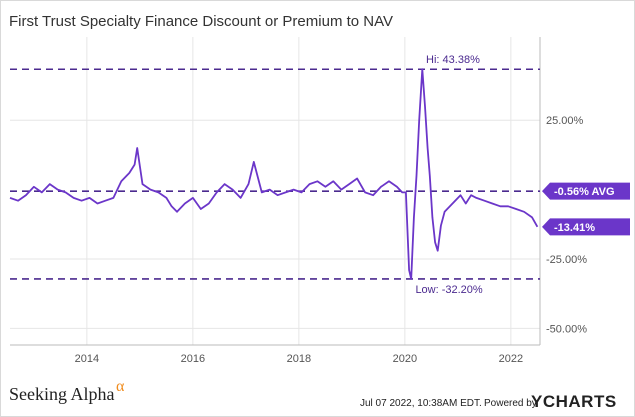 The width and height of the screenshot is (635, 417). Describe the element at coordinates (574, 401) in the screenshot. I see `ycharts-logo: YCHARTS` at that location.